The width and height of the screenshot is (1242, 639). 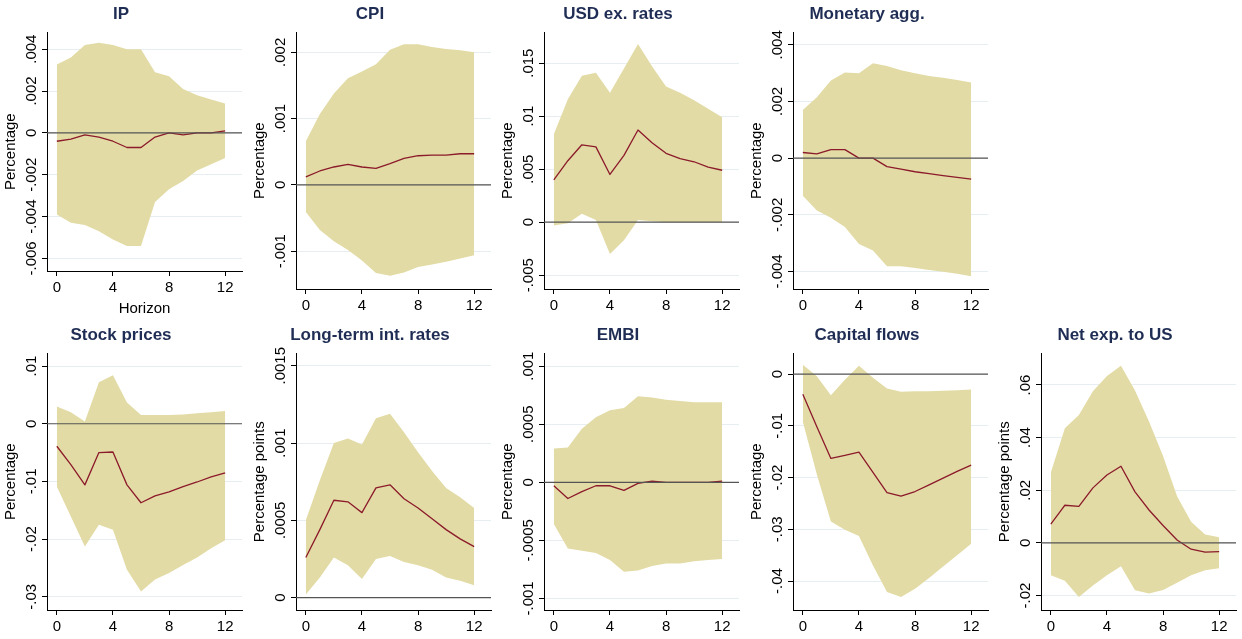 I want to click on chart-title: EMBI, so click(x=618, y=334).